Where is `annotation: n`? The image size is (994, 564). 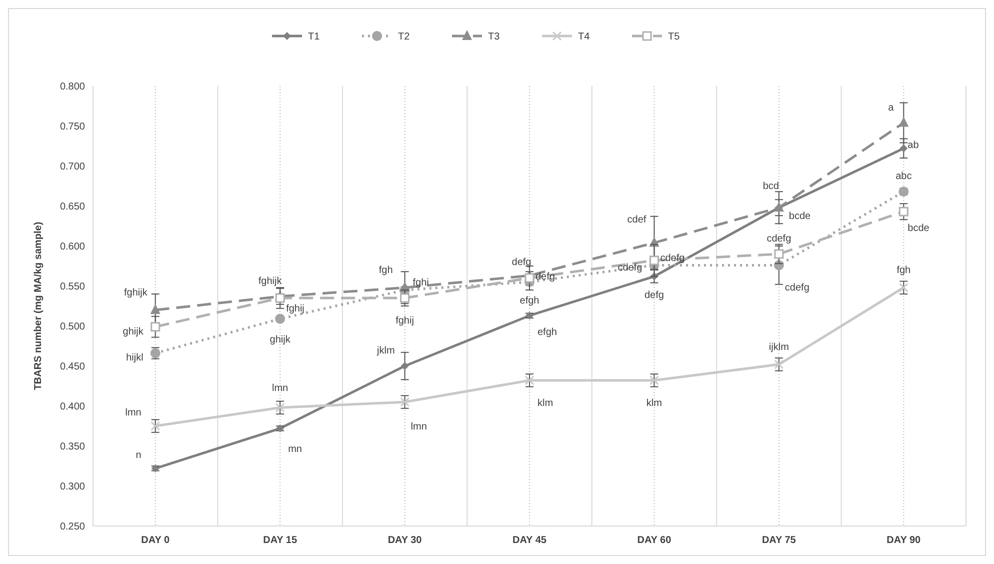
annotation: n is located at coordinates (139, 455).